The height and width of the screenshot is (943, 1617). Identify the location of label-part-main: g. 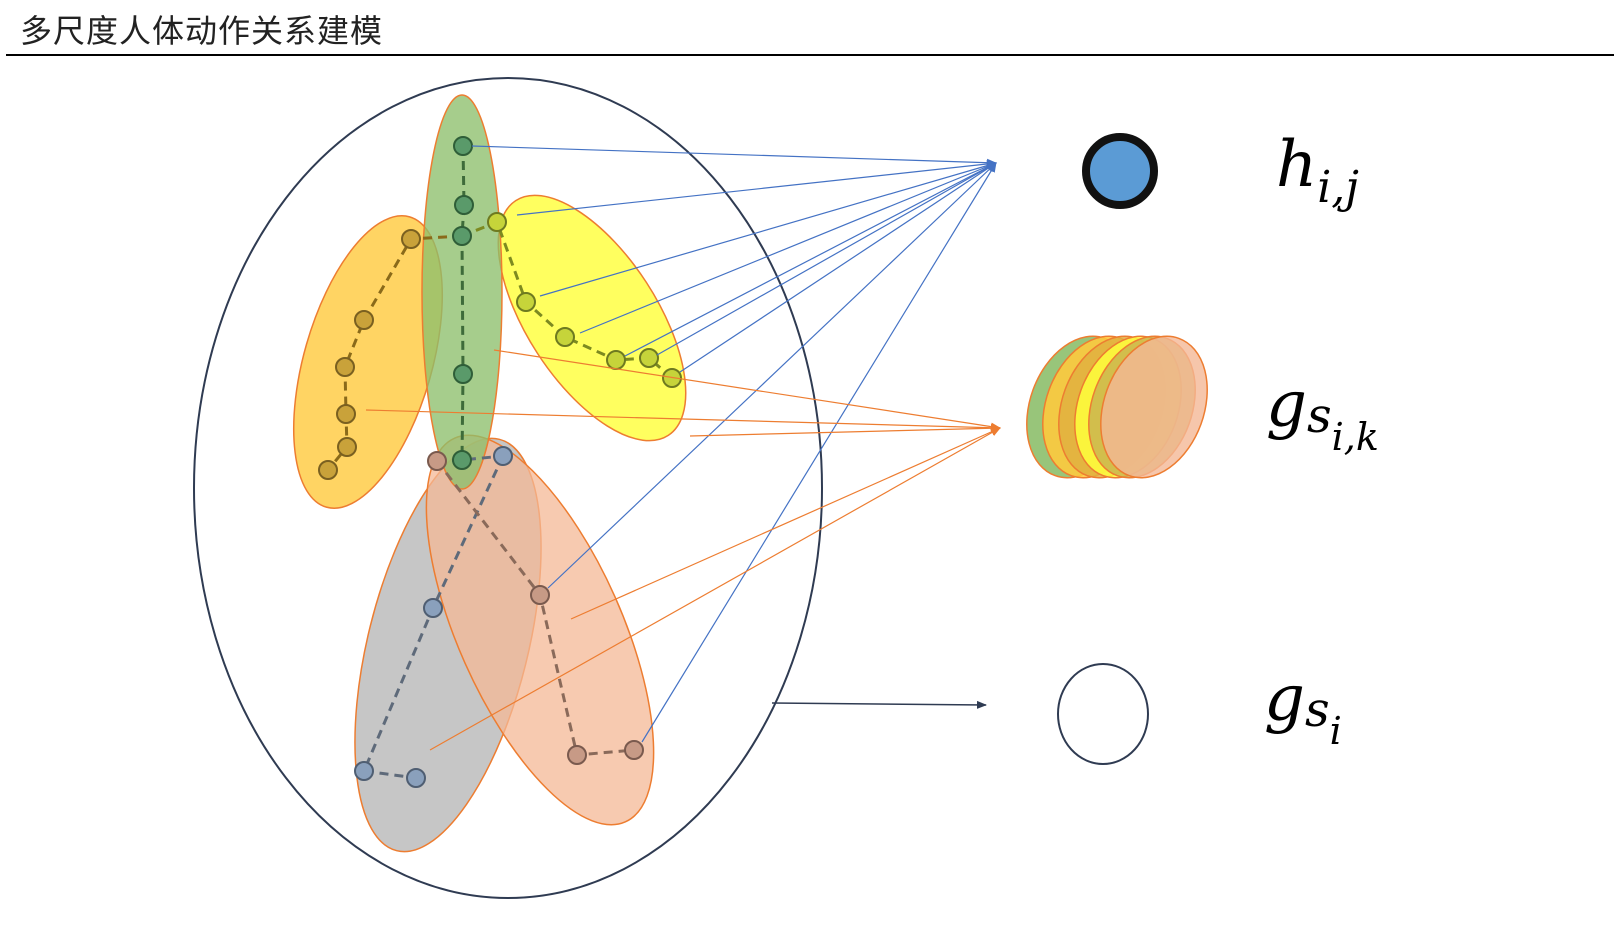
(1286, 405).